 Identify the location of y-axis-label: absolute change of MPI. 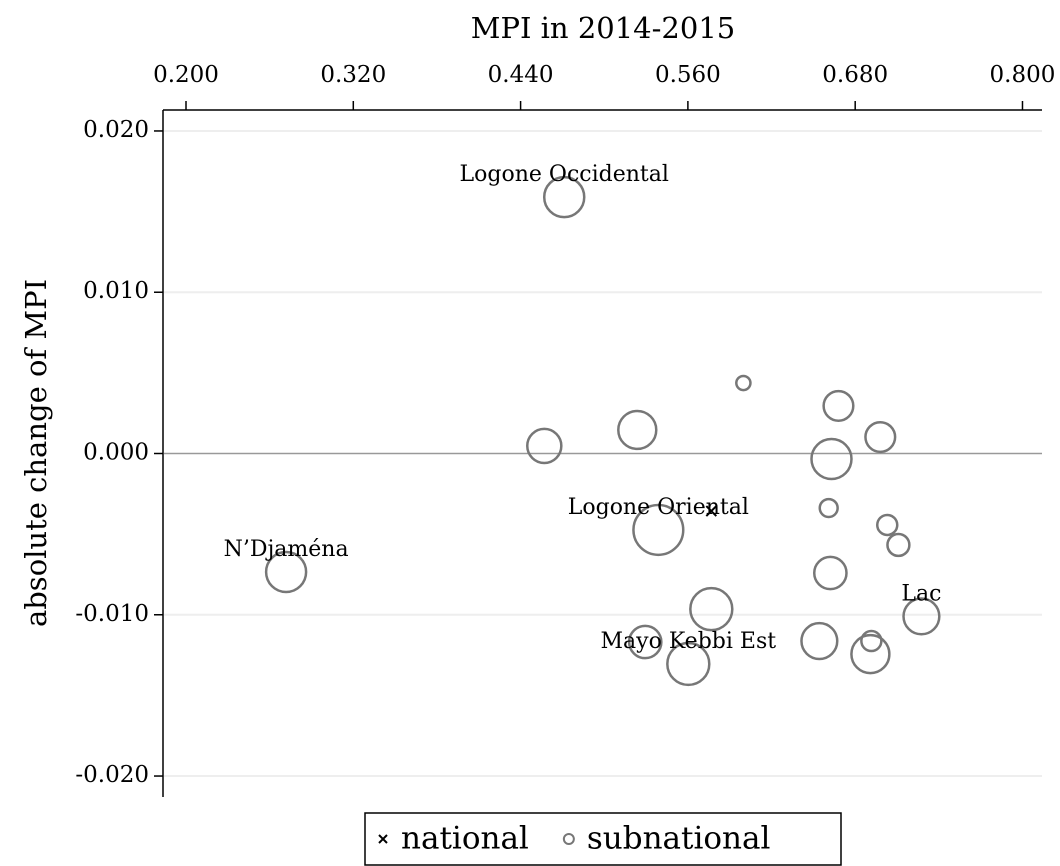
(36, 453).